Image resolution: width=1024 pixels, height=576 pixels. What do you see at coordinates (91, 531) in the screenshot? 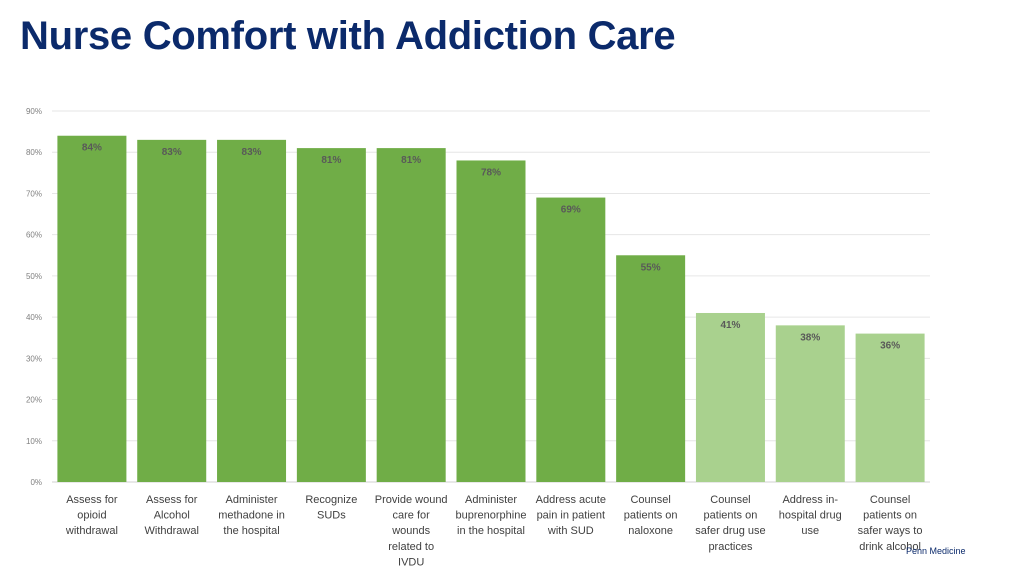
I see `x-tick-label: withdrawal` at bounding box center [91, 531].